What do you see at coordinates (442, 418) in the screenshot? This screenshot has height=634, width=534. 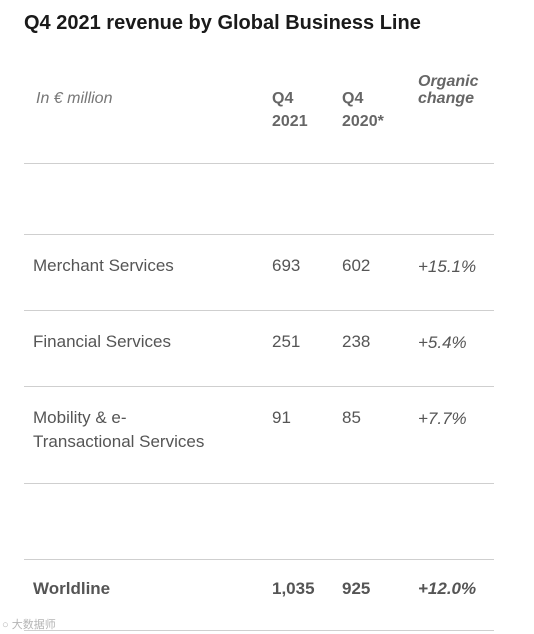 I see `cell-organic-change: +7.7%` at bounding box center [442, 418].